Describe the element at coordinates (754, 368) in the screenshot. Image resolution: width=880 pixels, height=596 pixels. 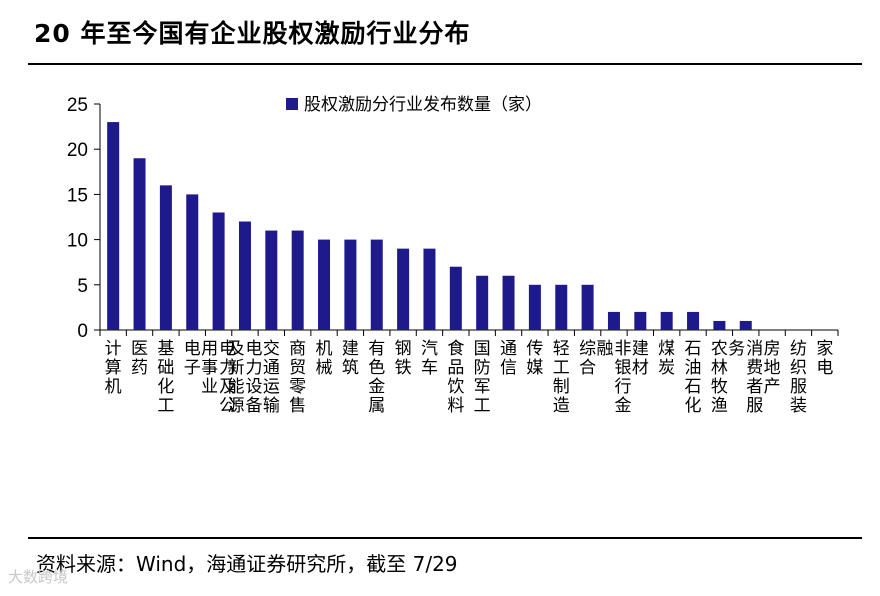
I see `x-category-label: 费` at that location.